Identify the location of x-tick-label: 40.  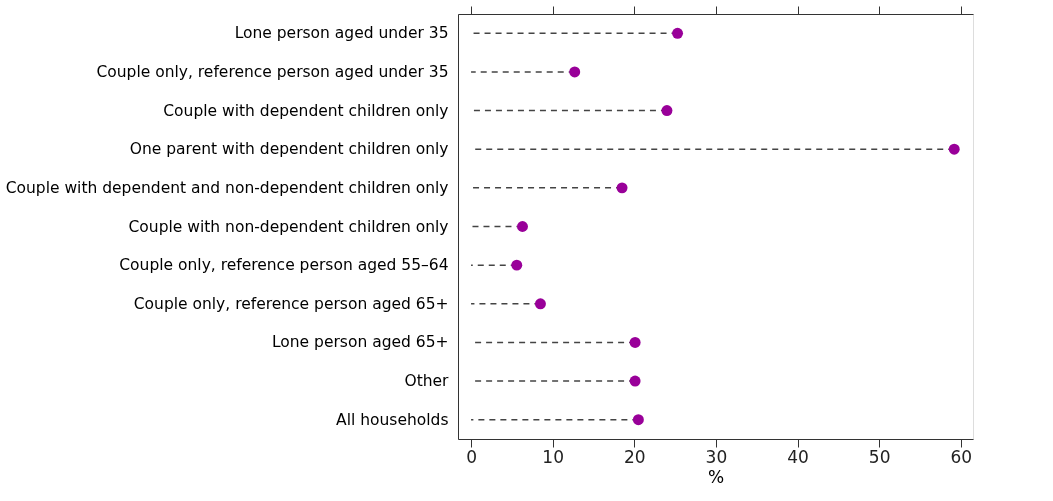
(798, 456).